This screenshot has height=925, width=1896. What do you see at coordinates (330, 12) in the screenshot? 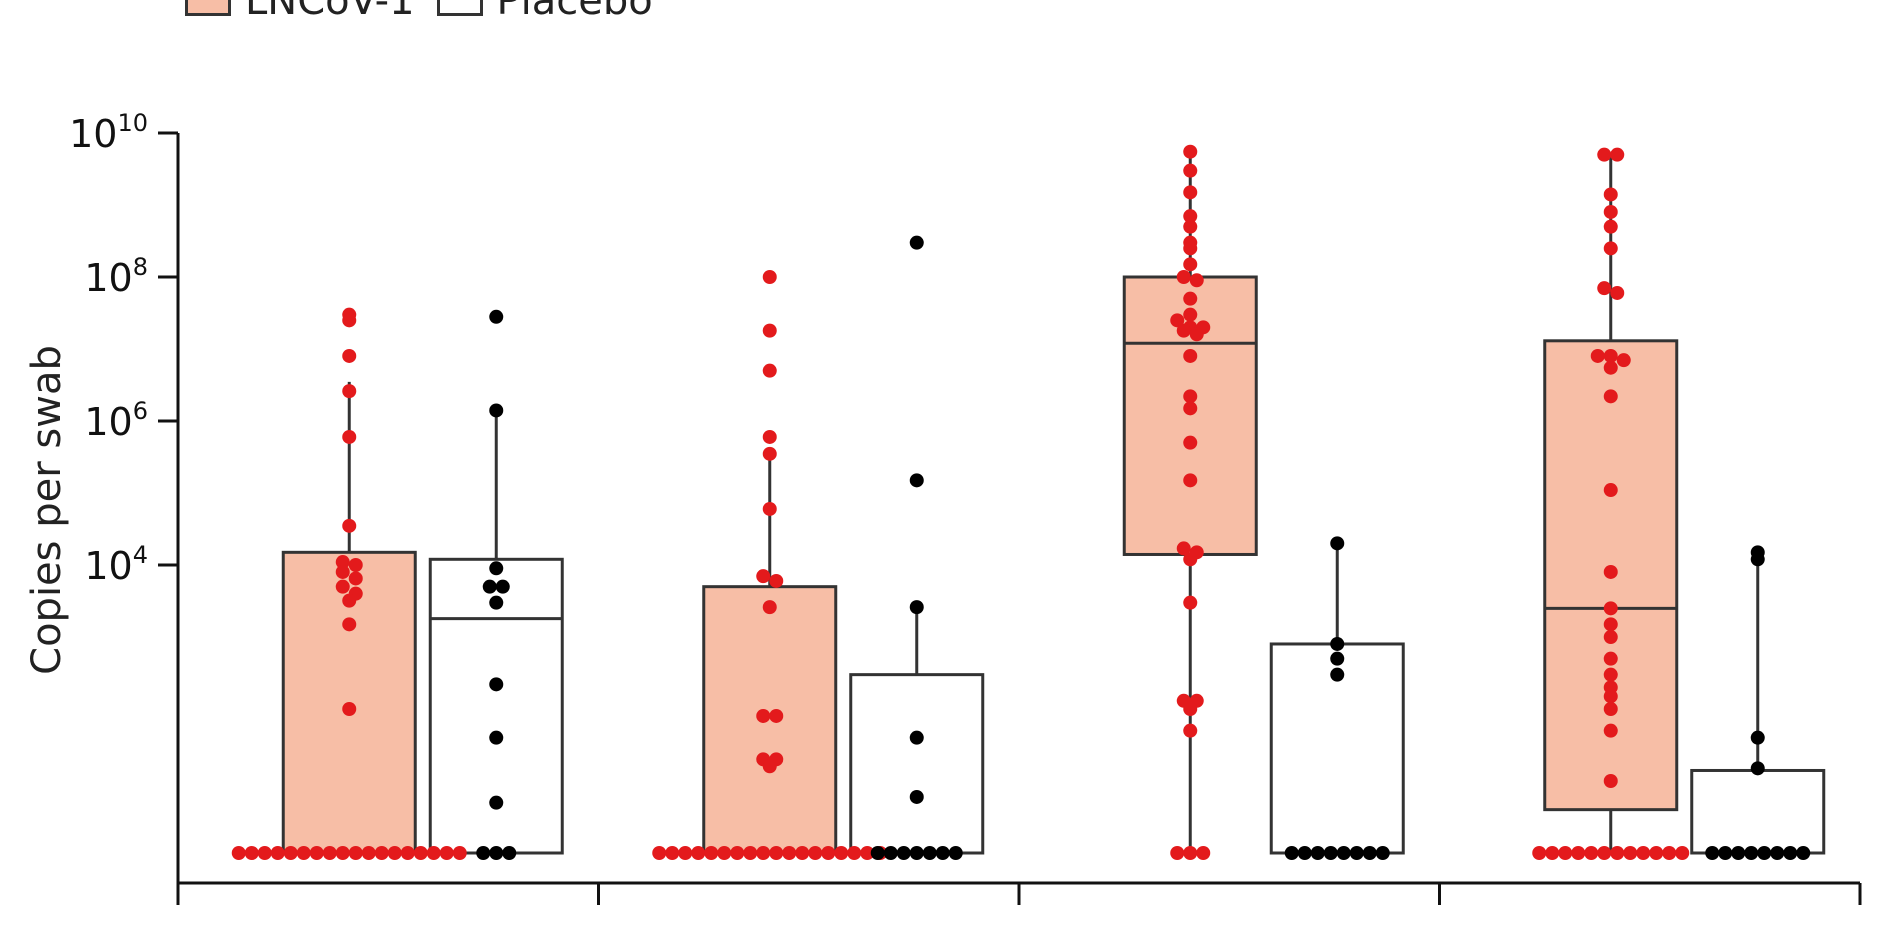
I see `legend-label-treated: LNCoV-1` at bounding box center [330, 12].